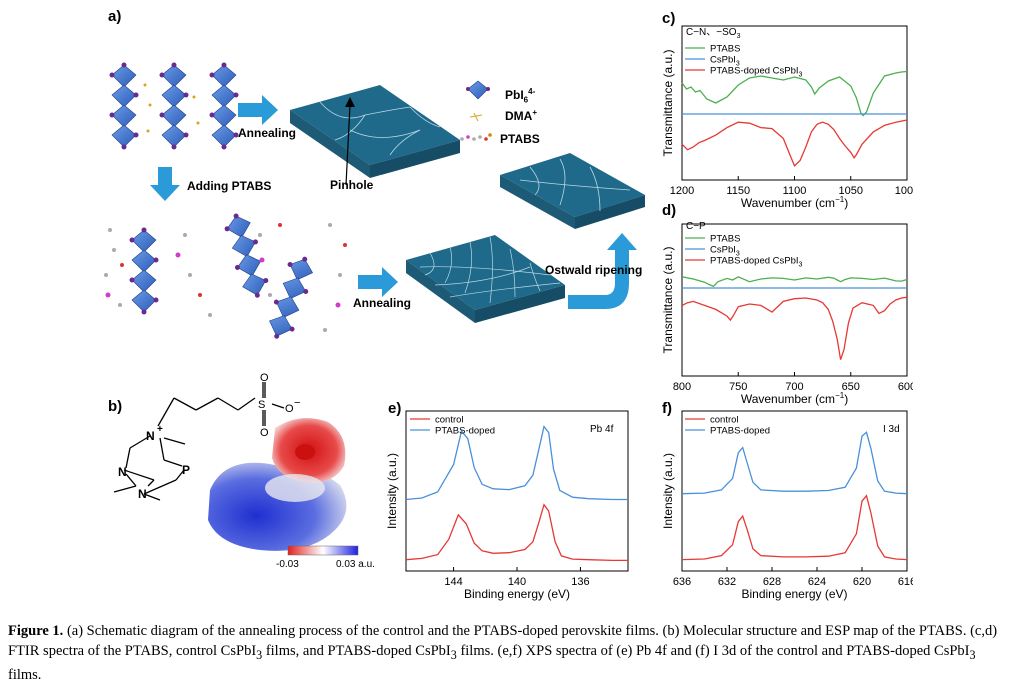 The image size is (1013, 685). What do you see at coordinates (165, 184) in the screenshot?
I see `arrow-adding-ptabs` at bounding box center [165, 184].